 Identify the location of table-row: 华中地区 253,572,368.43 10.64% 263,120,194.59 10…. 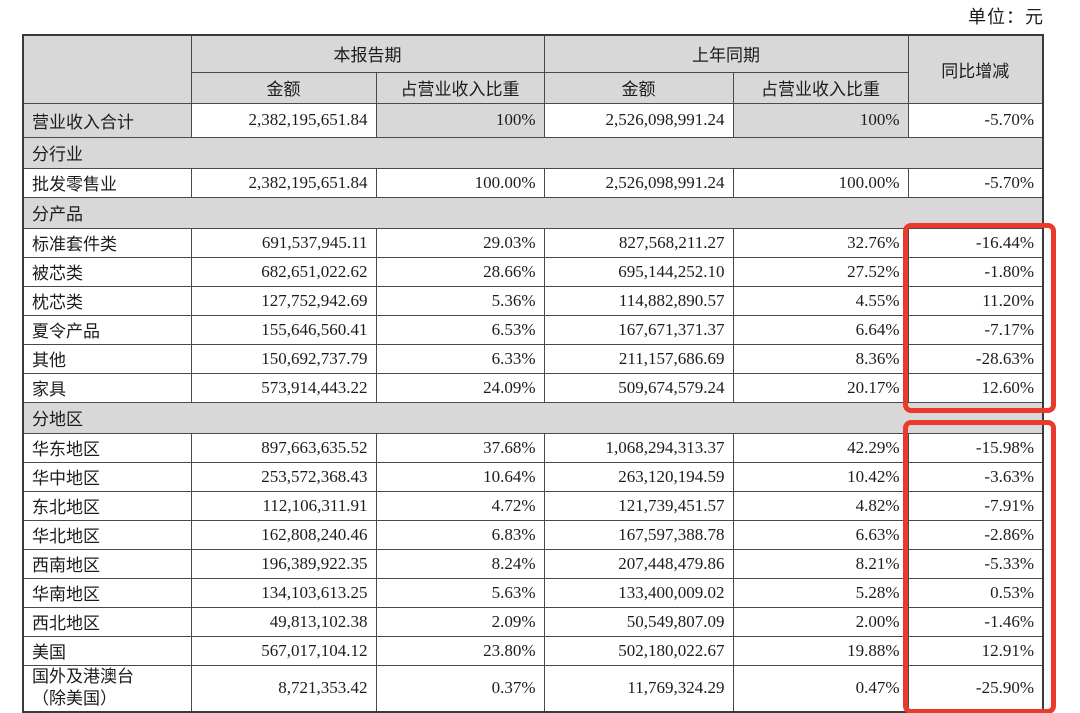
(533, 476).